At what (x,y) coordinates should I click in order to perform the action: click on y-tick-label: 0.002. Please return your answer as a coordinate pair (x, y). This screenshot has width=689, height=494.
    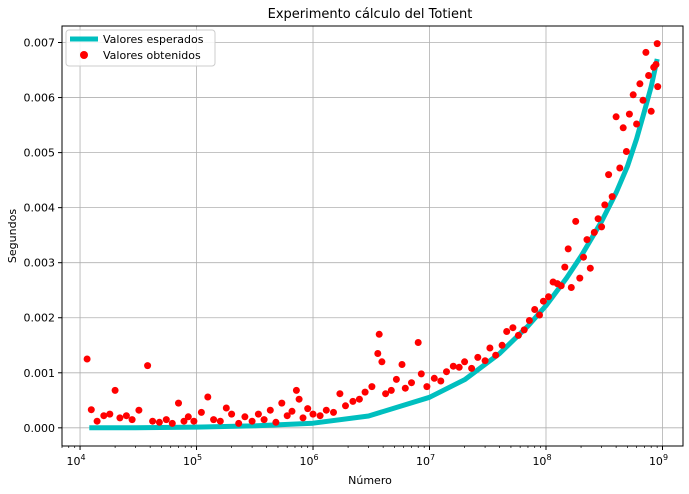
    Looking at the image, I should click on (40, 318).